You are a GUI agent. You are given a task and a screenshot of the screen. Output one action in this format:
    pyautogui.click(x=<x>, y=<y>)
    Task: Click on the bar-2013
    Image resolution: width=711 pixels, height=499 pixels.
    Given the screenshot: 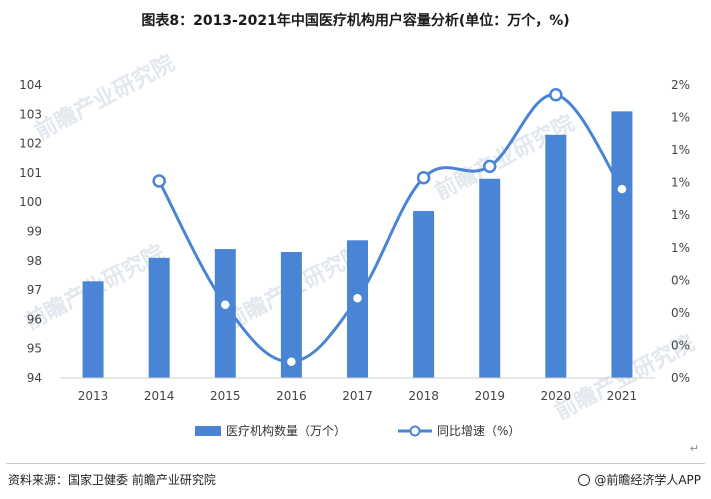 What is the action you would take?
    pyautogui.click(x=93, y=329)
    